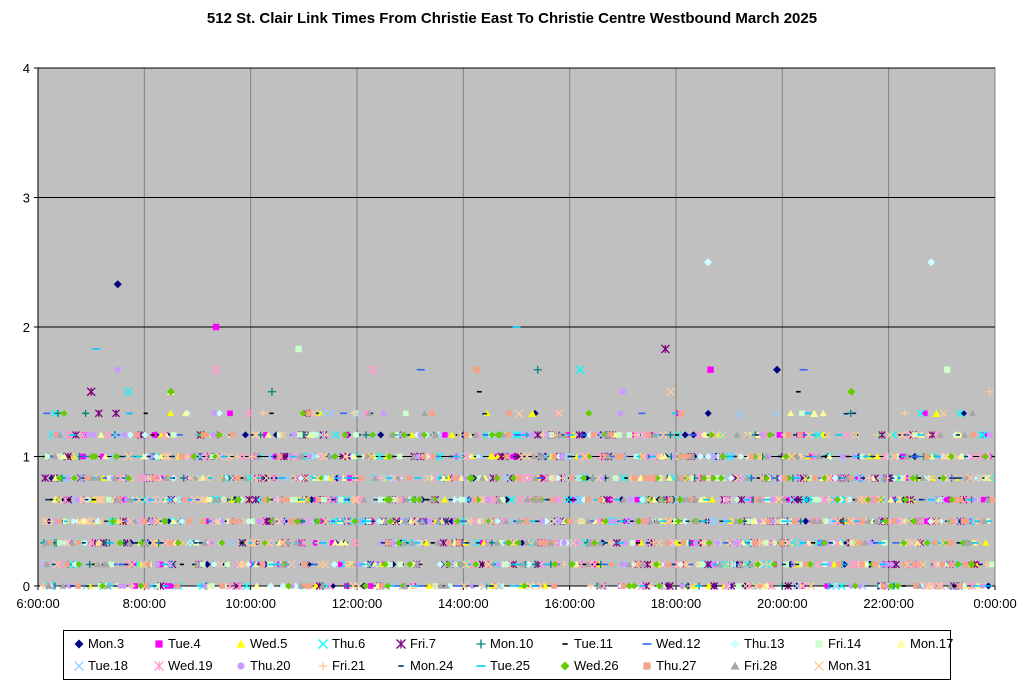 The image size is (1024, 690). Describe the element at coordinates (994, 603) in the screenshot. I see `x-tick-label: 0:00:00` at that location.